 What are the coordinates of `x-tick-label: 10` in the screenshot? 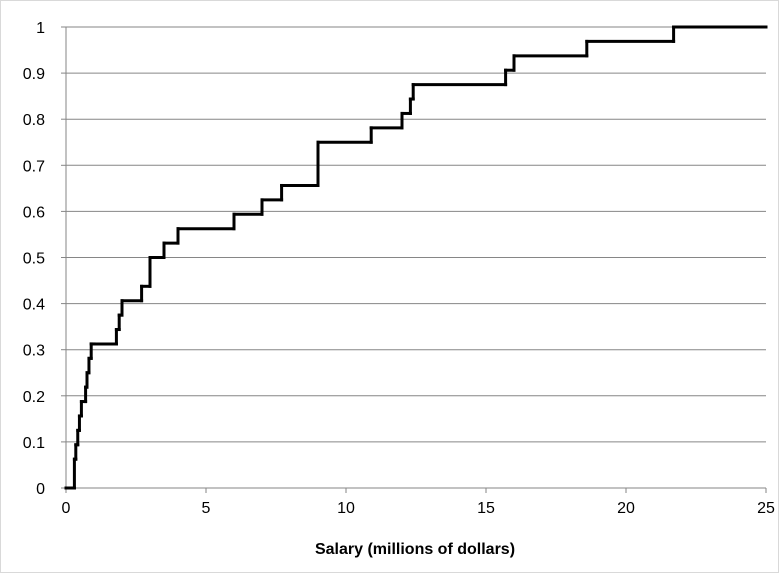 It's located at (346, 508).